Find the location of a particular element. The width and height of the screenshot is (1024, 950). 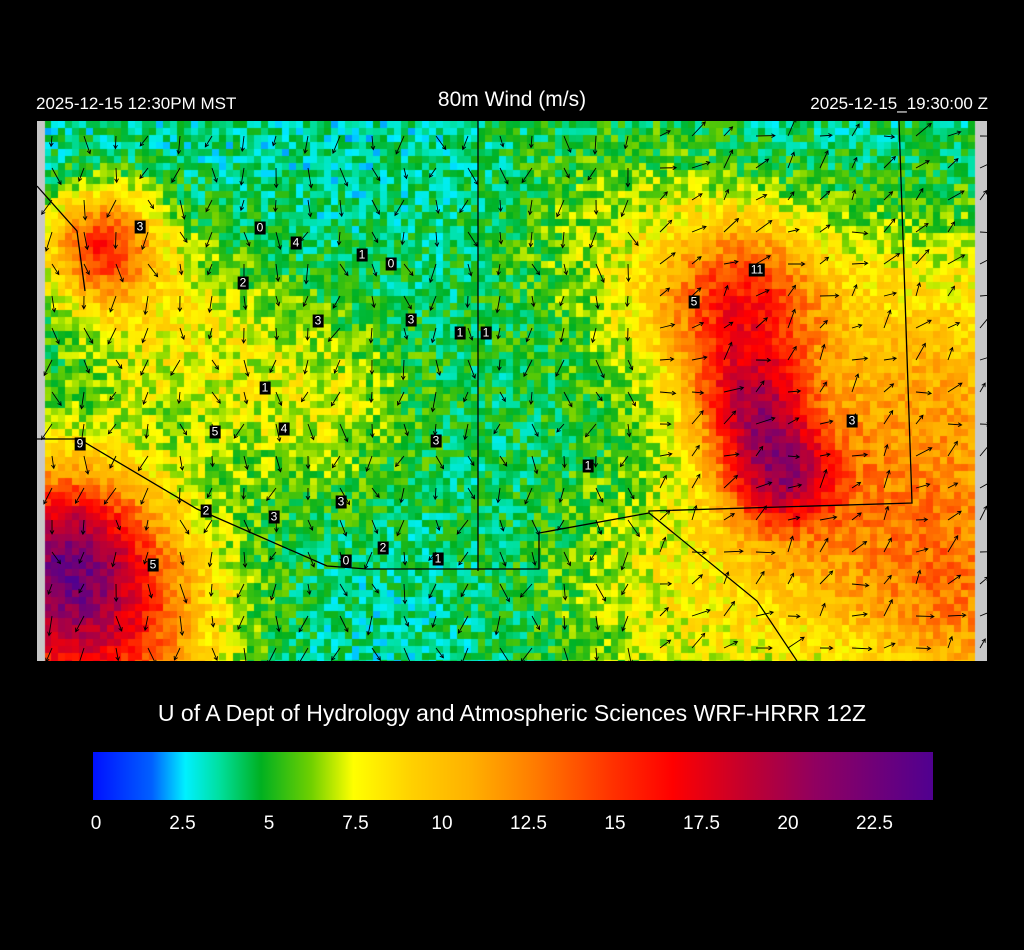

station-wind-label: 5 is located at coordinates (694, 301).